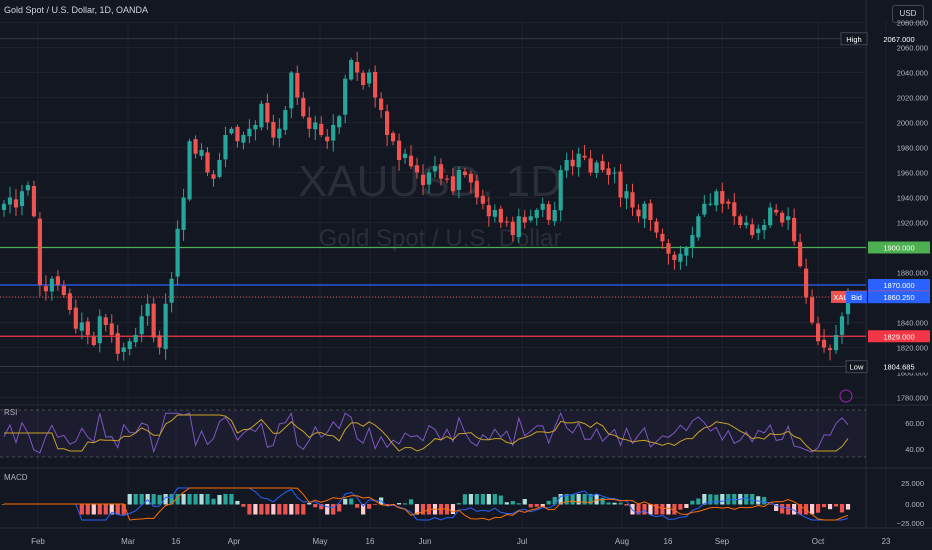 The image size is (932, 550). Describe the element at coordinates (910, 523) in the screenshot. I see `macd-tick-label: −25.000` at that location.